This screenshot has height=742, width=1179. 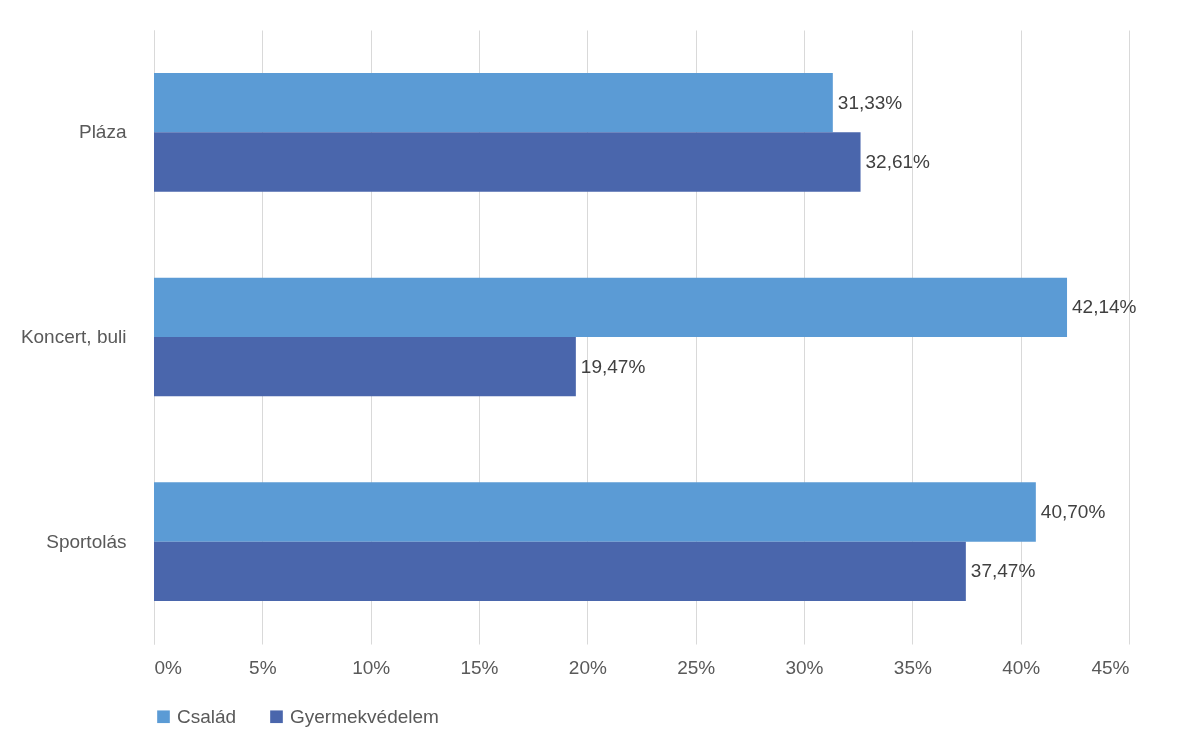 What do you see at coordinates (73, 336) in the screenshot?
I see `y-tick-label: Koncert, buli` at bounding box center [73, 336].